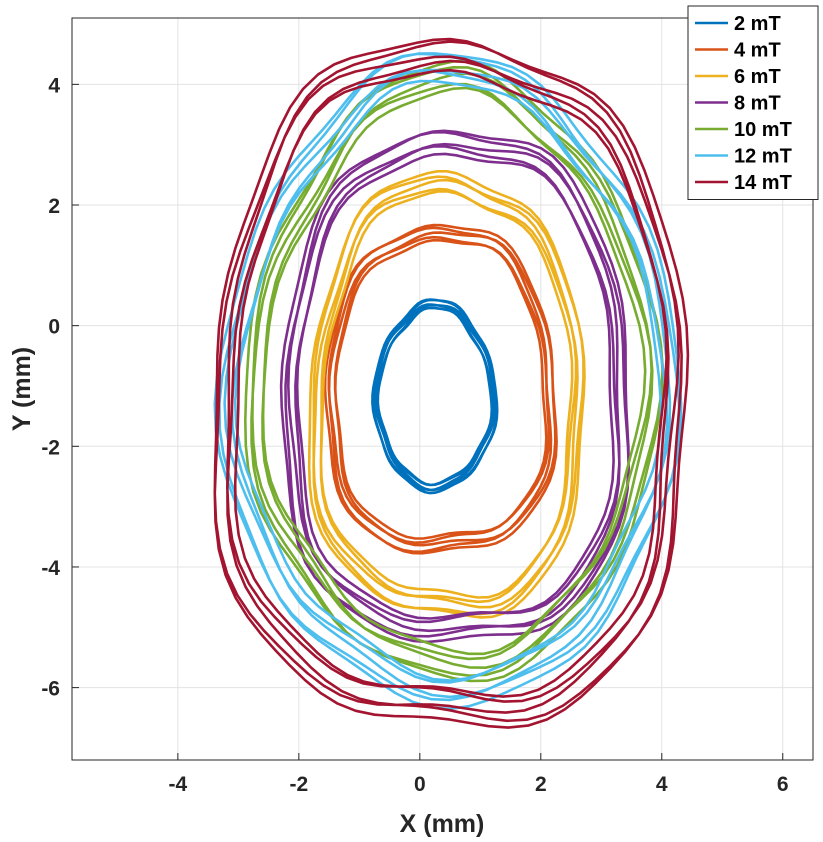  What do you see at coordinates (757, 51) in the screenshot?
I see `legend-label: 4 mT` at bounding box center [757, 51].